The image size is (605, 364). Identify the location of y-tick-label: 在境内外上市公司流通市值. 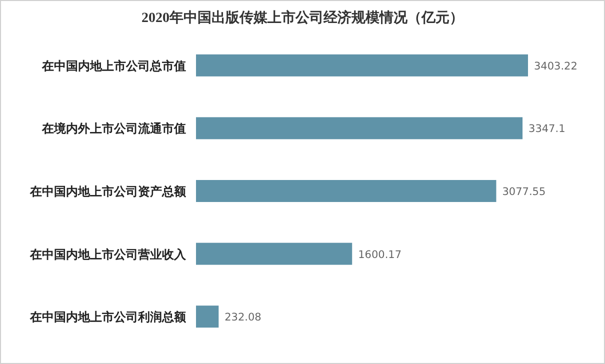
(113, 129).